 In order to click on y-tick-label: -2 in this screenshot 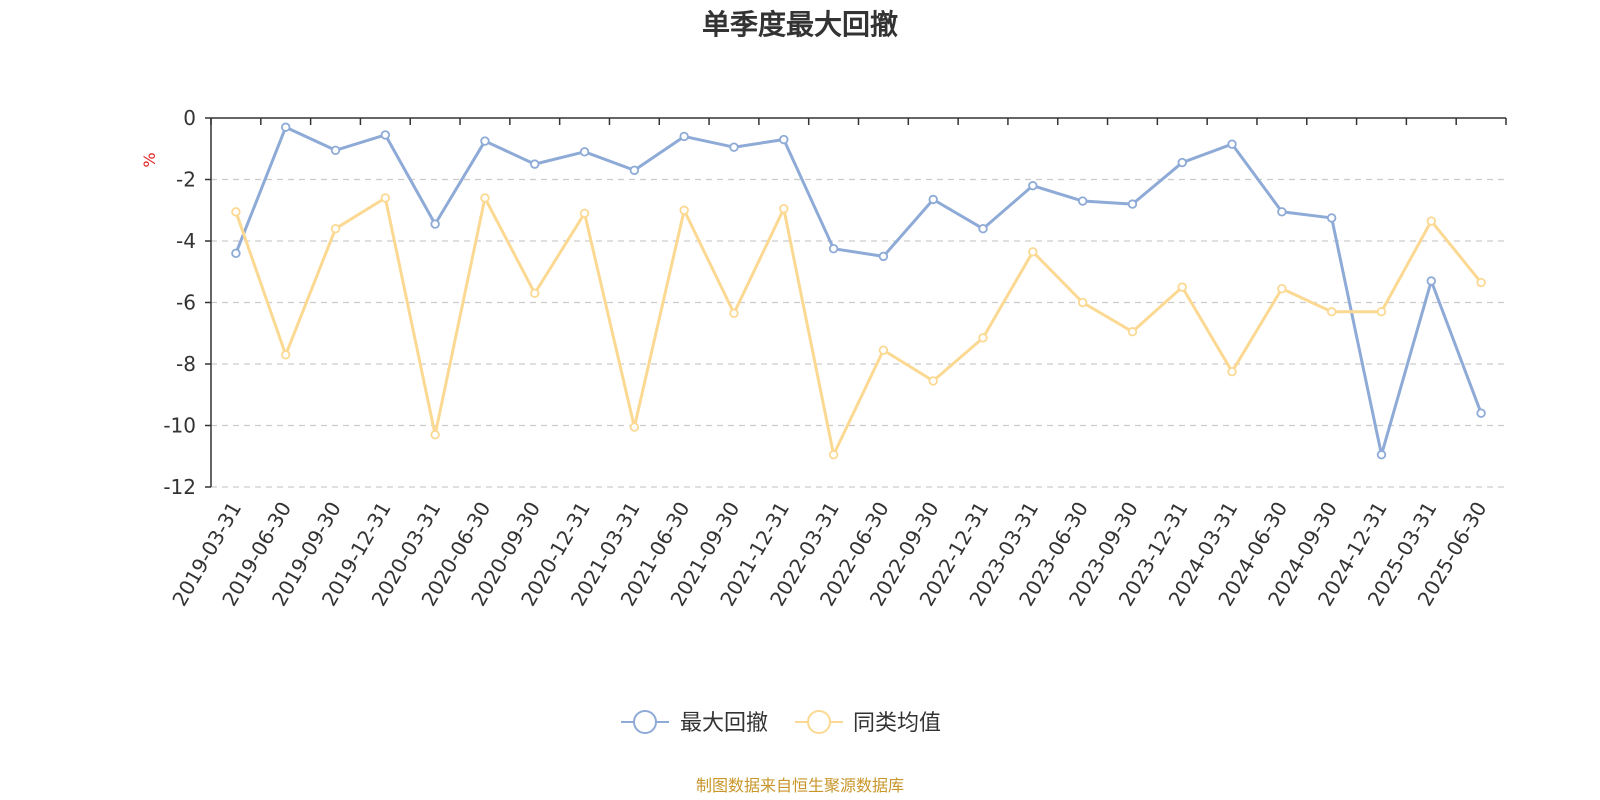, I will do `click(186, 180)`.